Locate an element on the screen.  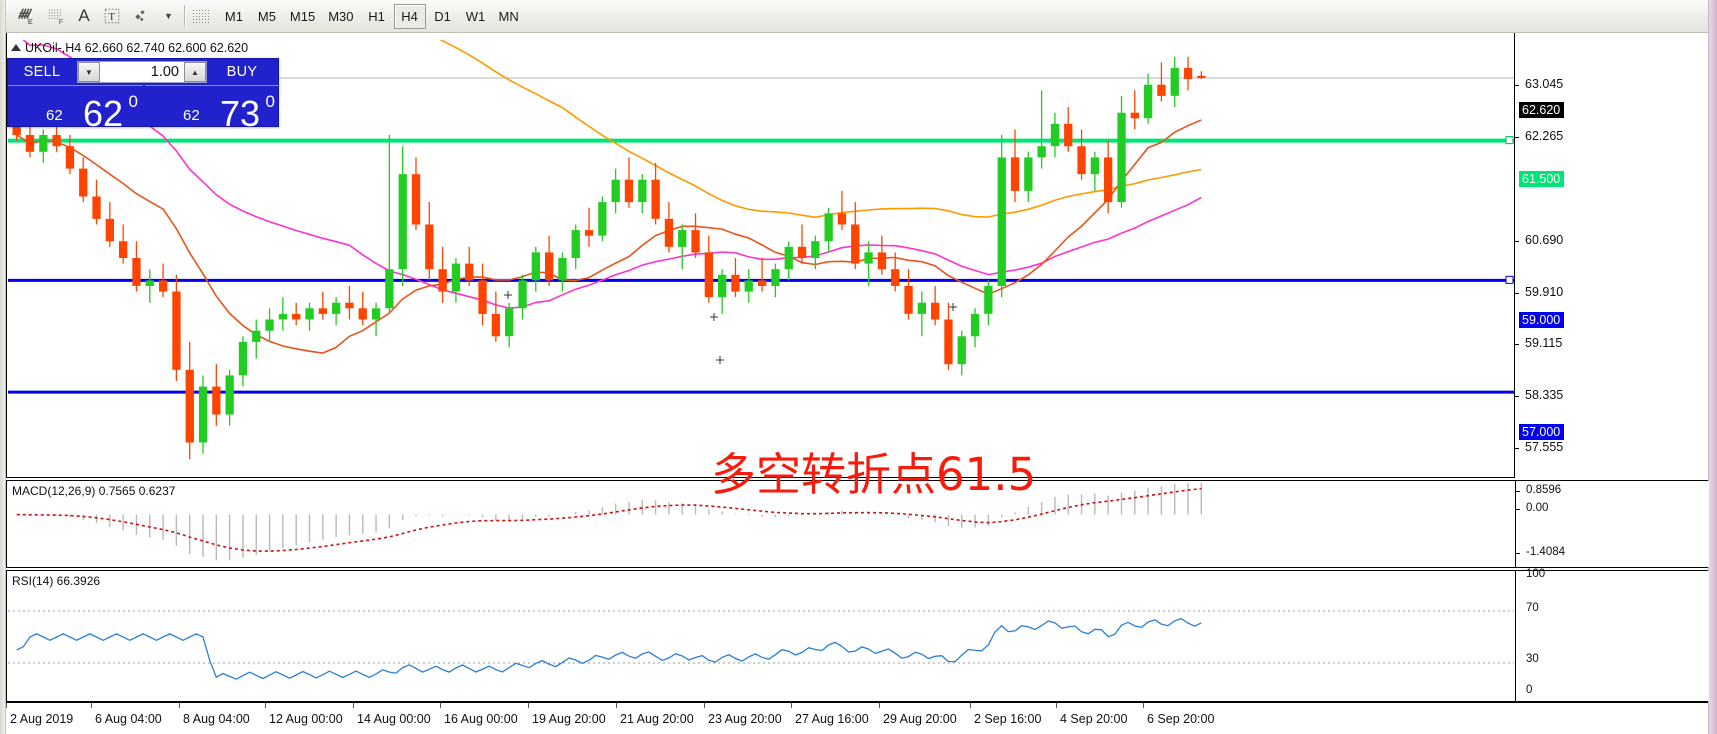
sell-price-prefix: 62 is located at coordinates (54, 115).